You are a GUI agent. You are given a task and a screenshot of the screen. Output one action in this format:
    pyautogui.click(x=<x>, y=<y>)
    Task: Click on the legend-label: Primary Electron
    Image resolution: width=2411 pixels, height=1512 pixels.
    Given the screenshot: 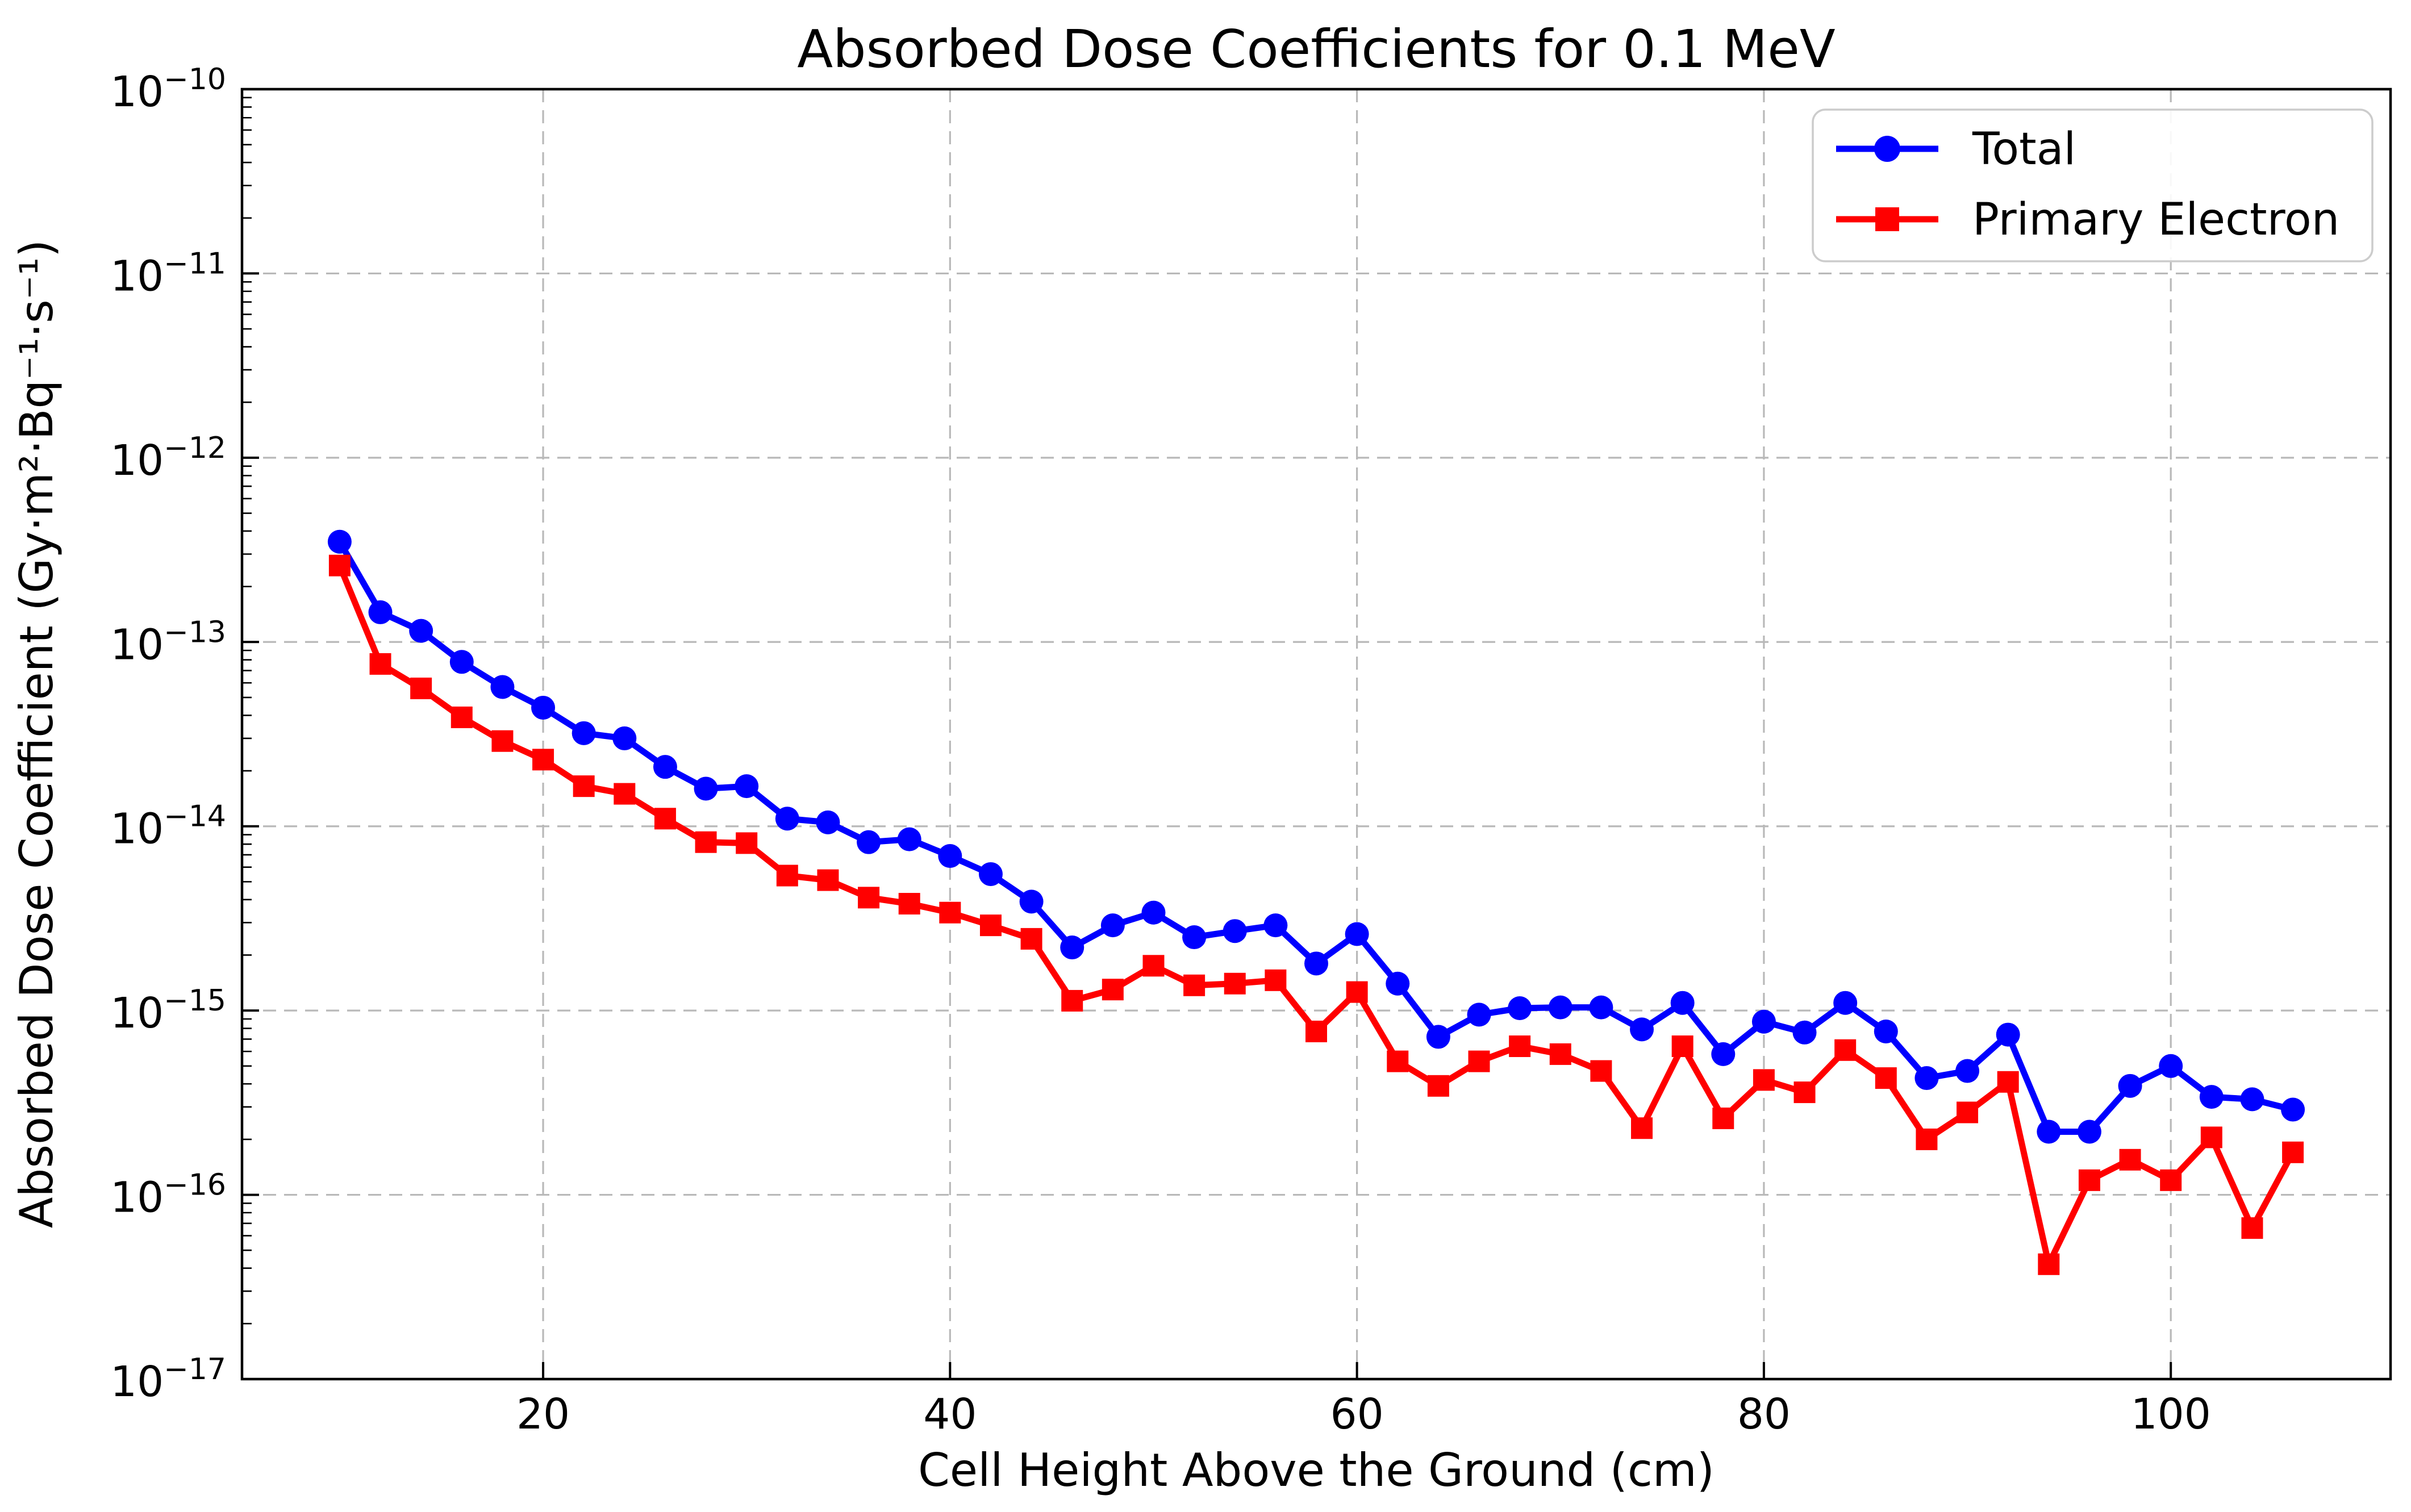 What is the action you would take?
    pyautogui.click(x=2155, y=219)
    